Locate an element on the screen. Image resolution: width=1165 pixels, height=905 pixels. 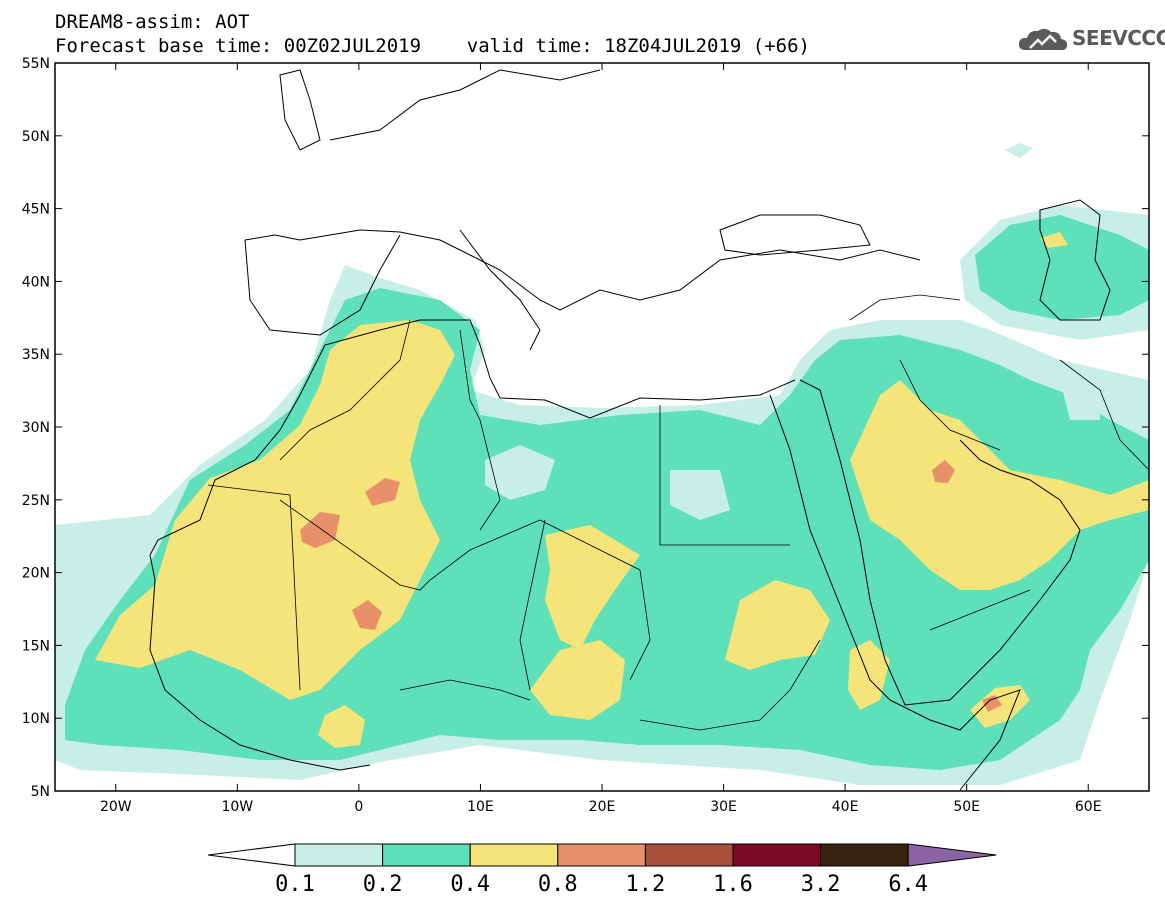
lon-label: 30E is located at coordinates (723, 807).